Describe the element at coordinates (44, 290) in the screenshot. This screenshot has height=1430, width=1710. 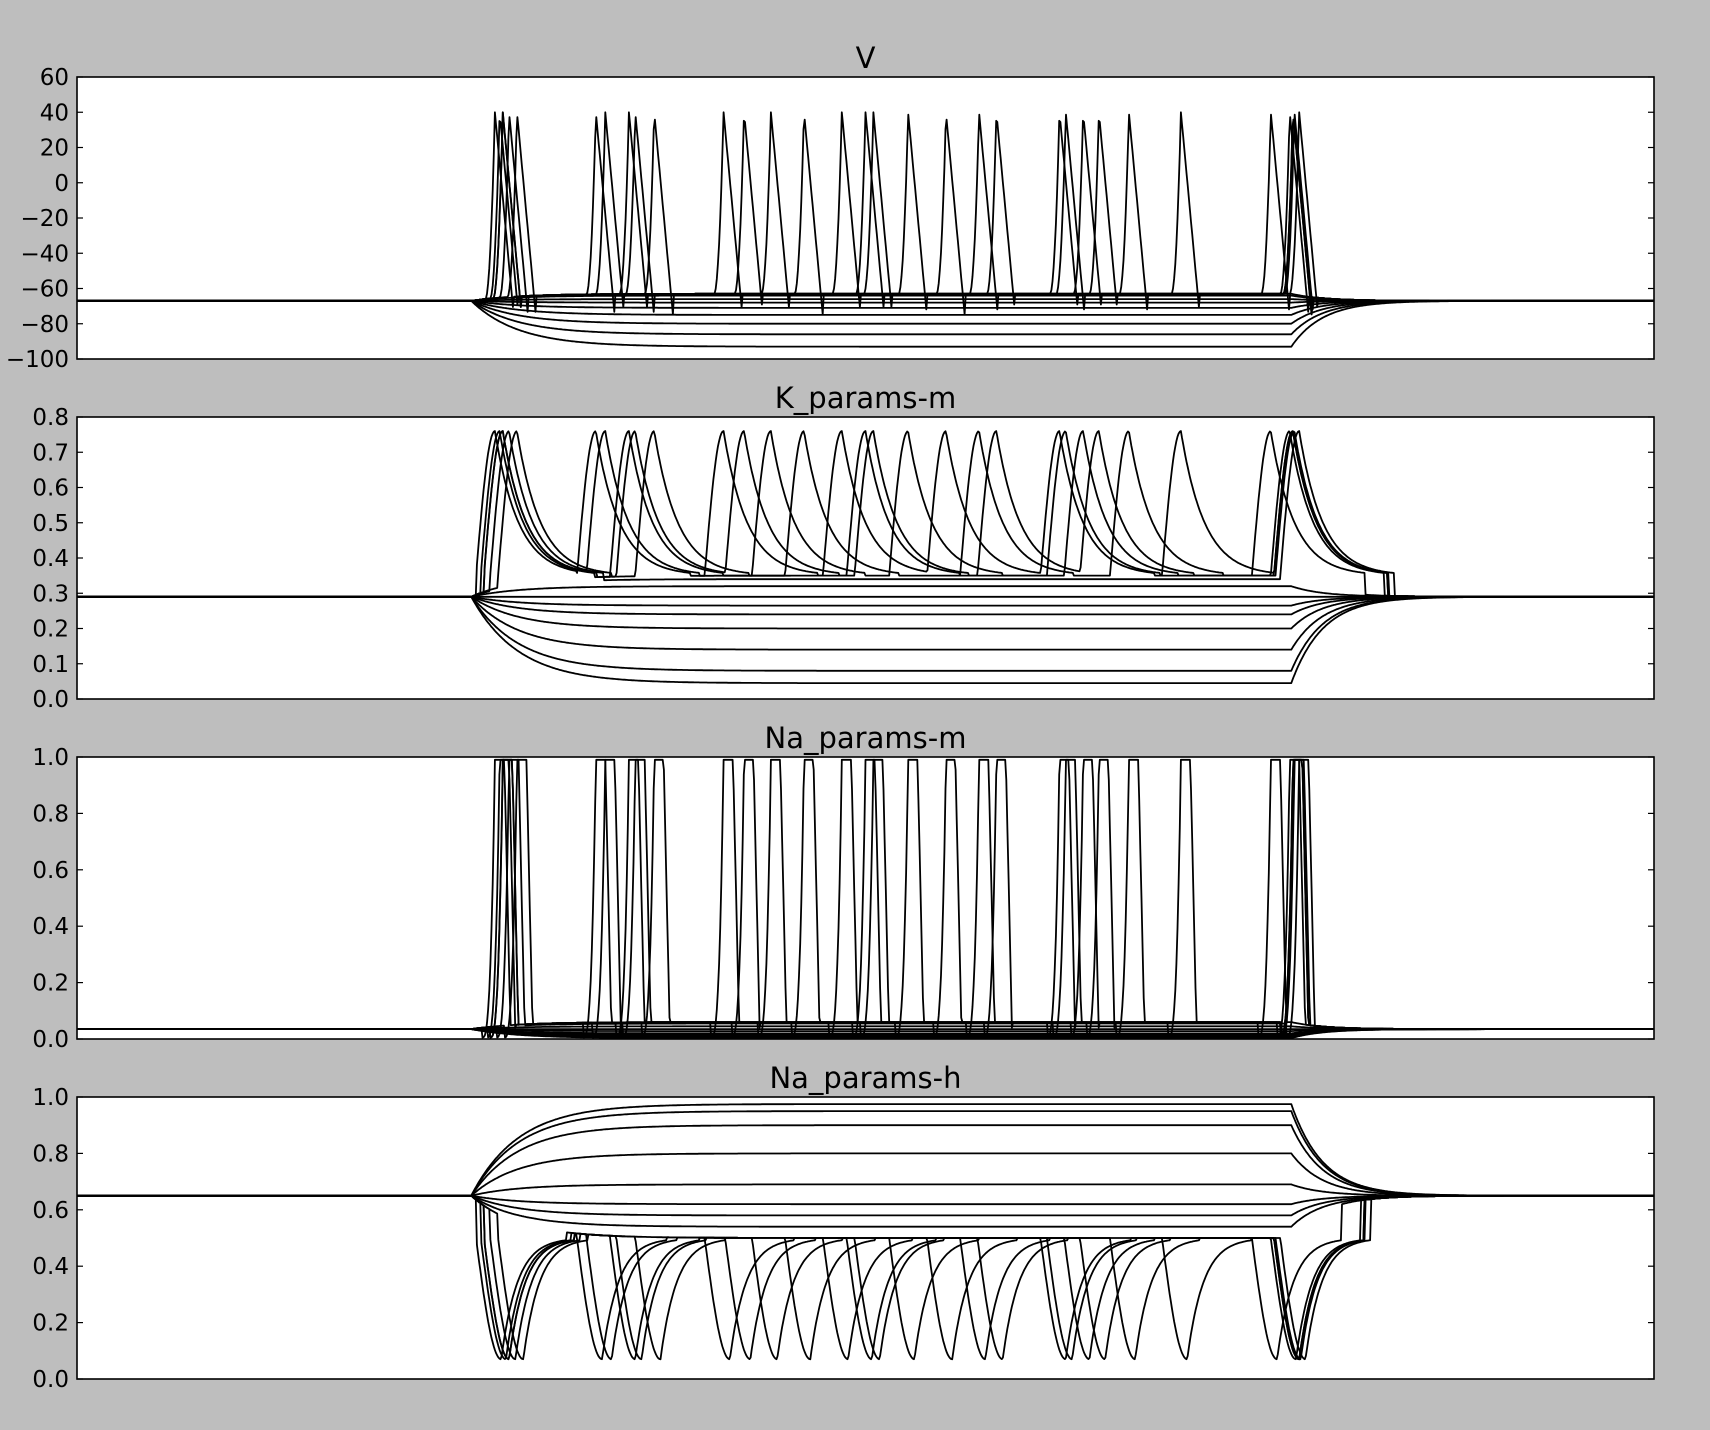
I see `y-tick-label: −60` at that location.